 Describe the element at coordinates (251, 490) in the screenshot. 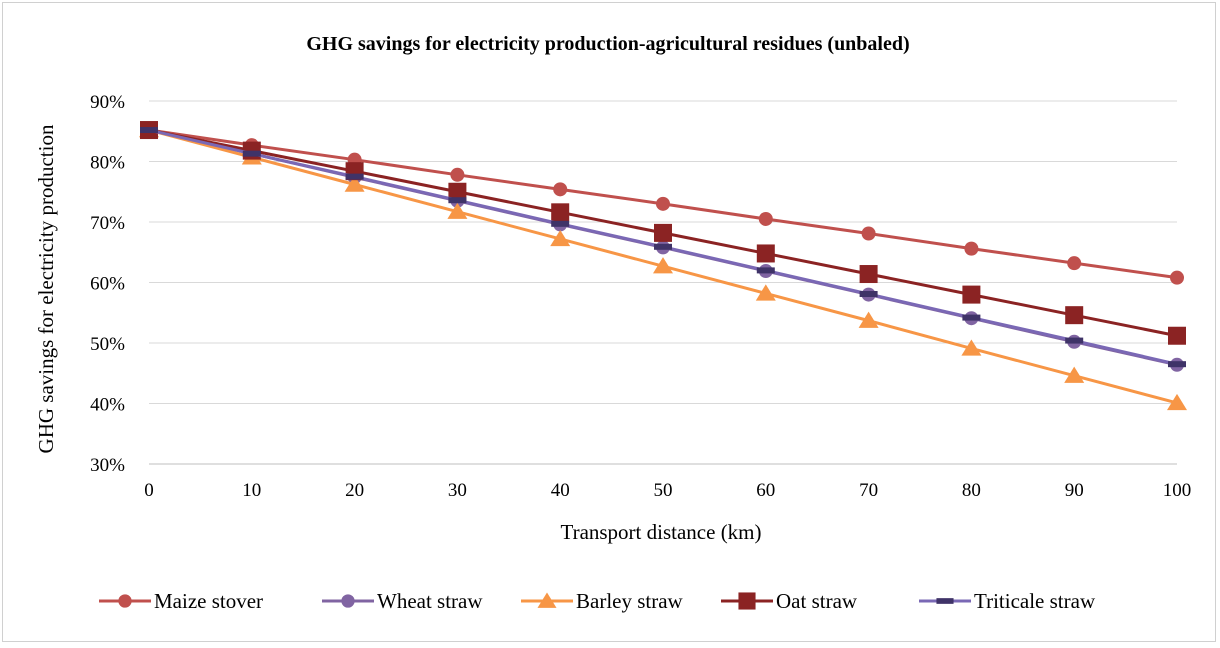

I see `x-tick-label: 10` at that location.